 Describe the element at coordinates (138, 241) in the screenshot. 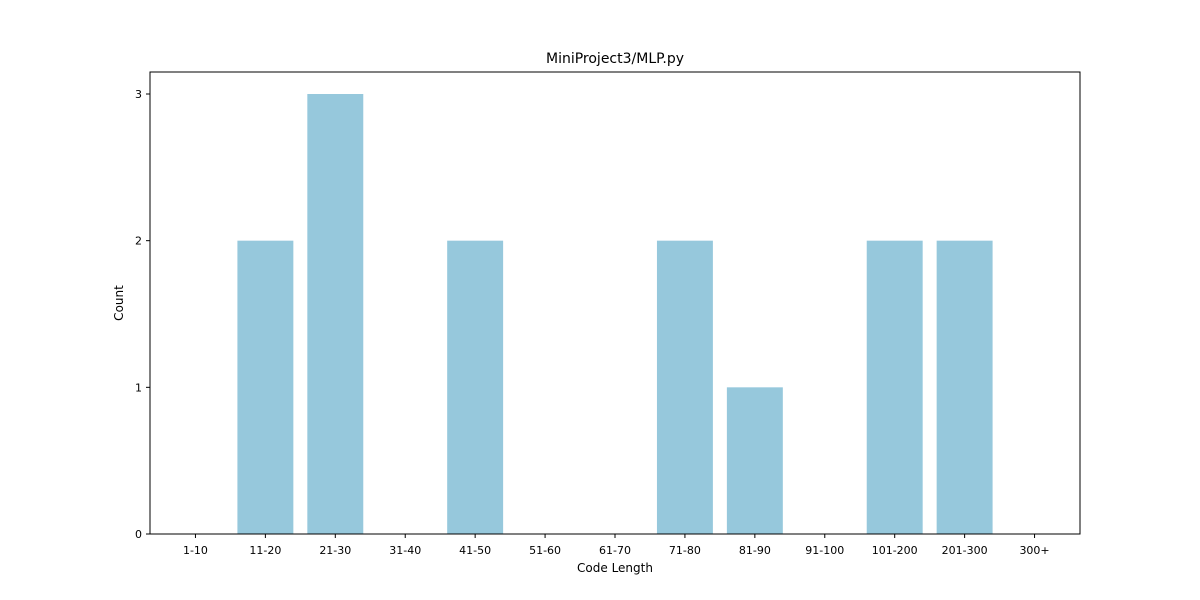

I see `y-tick-label-2: 2` at that location.